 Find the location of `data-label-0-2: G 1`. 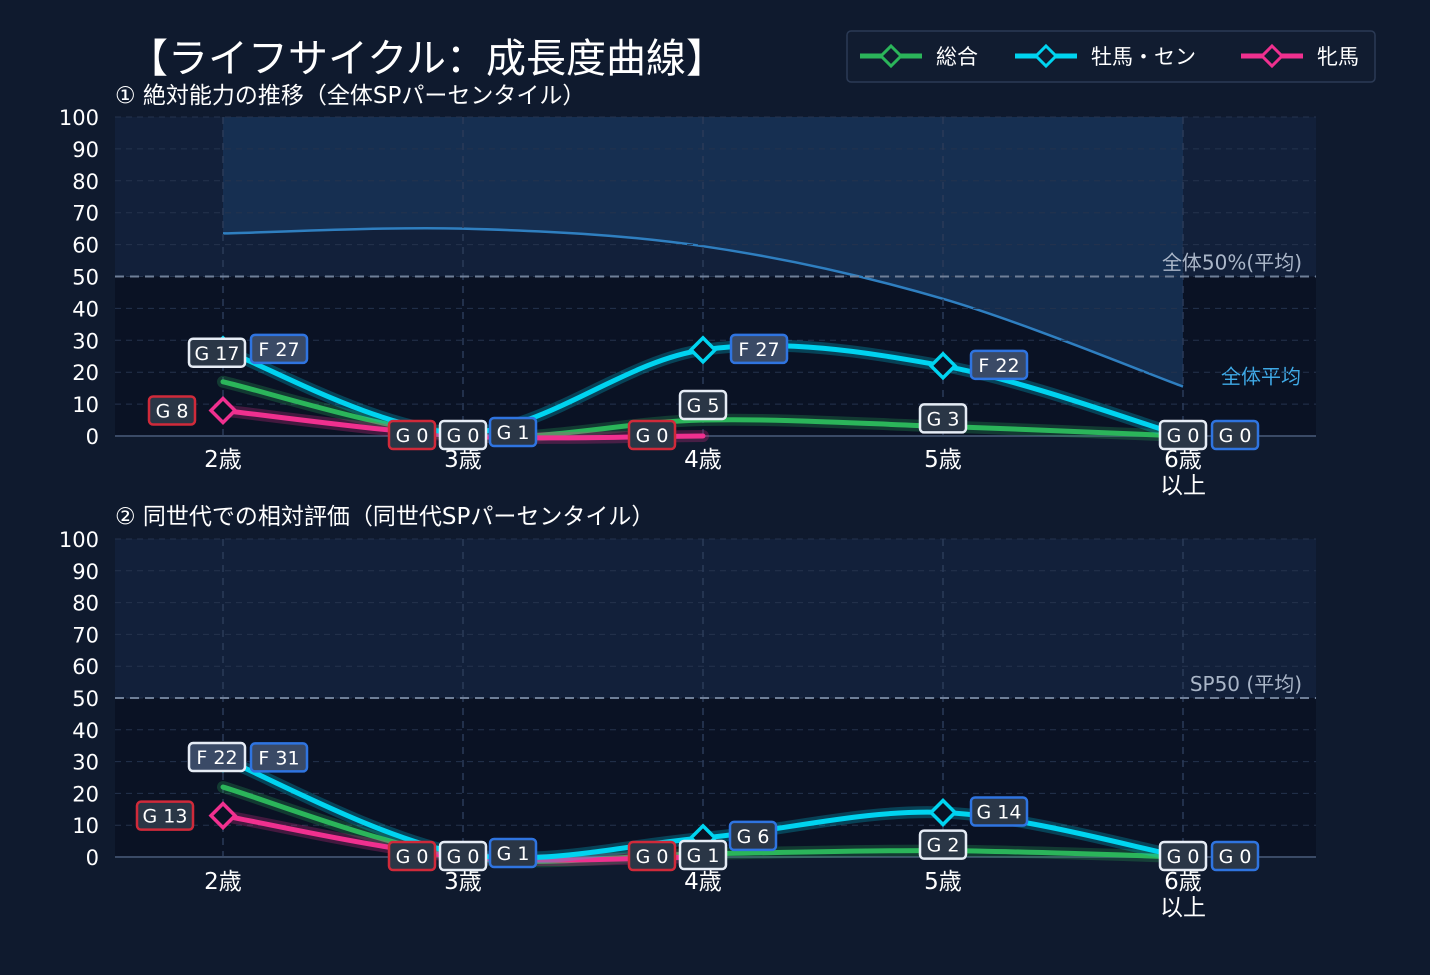

data-label-0-2: G 1 is located at coordinates (703, 856).